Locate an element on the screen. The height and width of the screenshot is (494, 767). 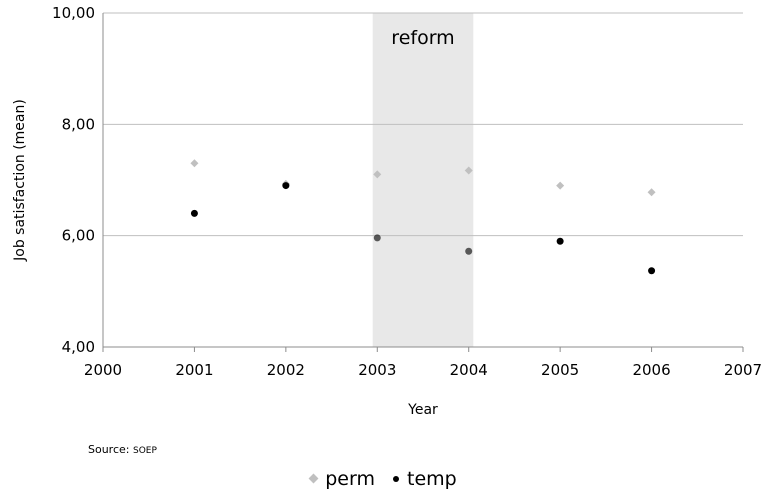
x-tick-labels: 2000 2001 2002 2003 2004 2005 2006 2007 is located at coordinates (423, 370).